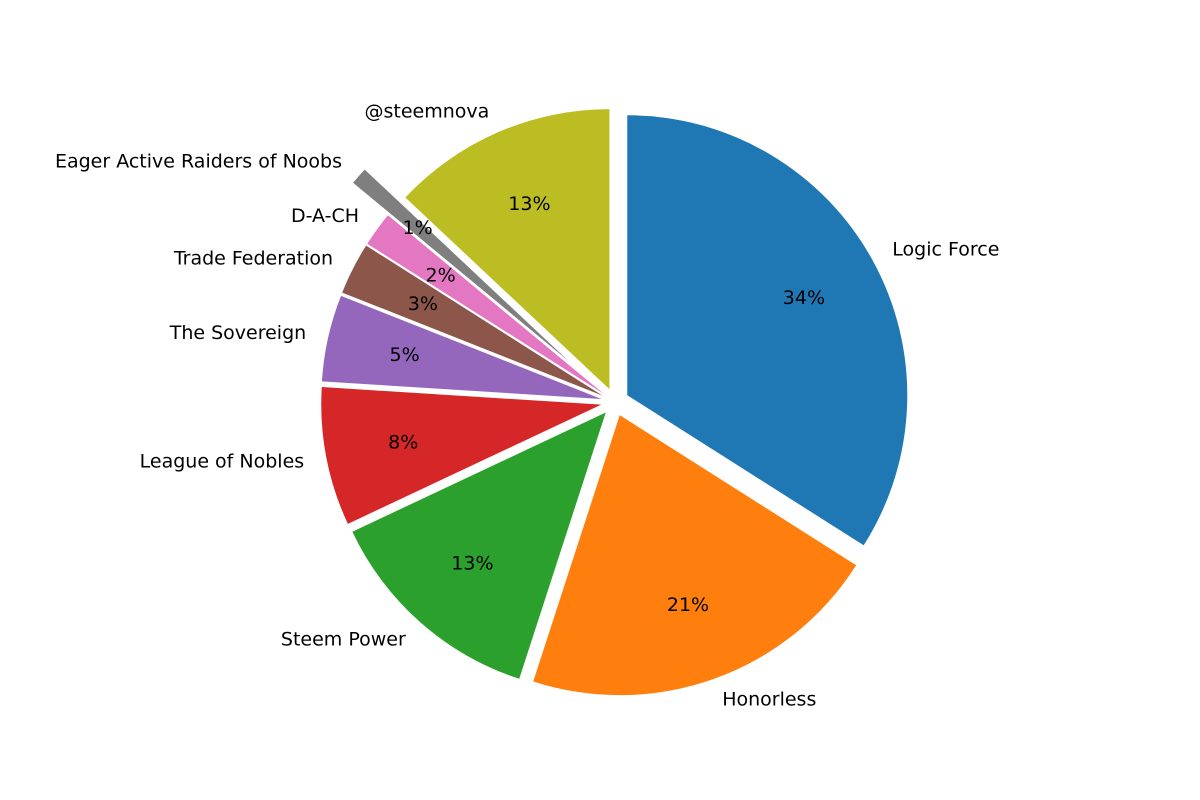 The image size is (1200, 800). What do you see at coordinates (405, 355) in the screenshot?
I see `pct-label-the-sovereign: 5%` at bounding box center [405, 355].